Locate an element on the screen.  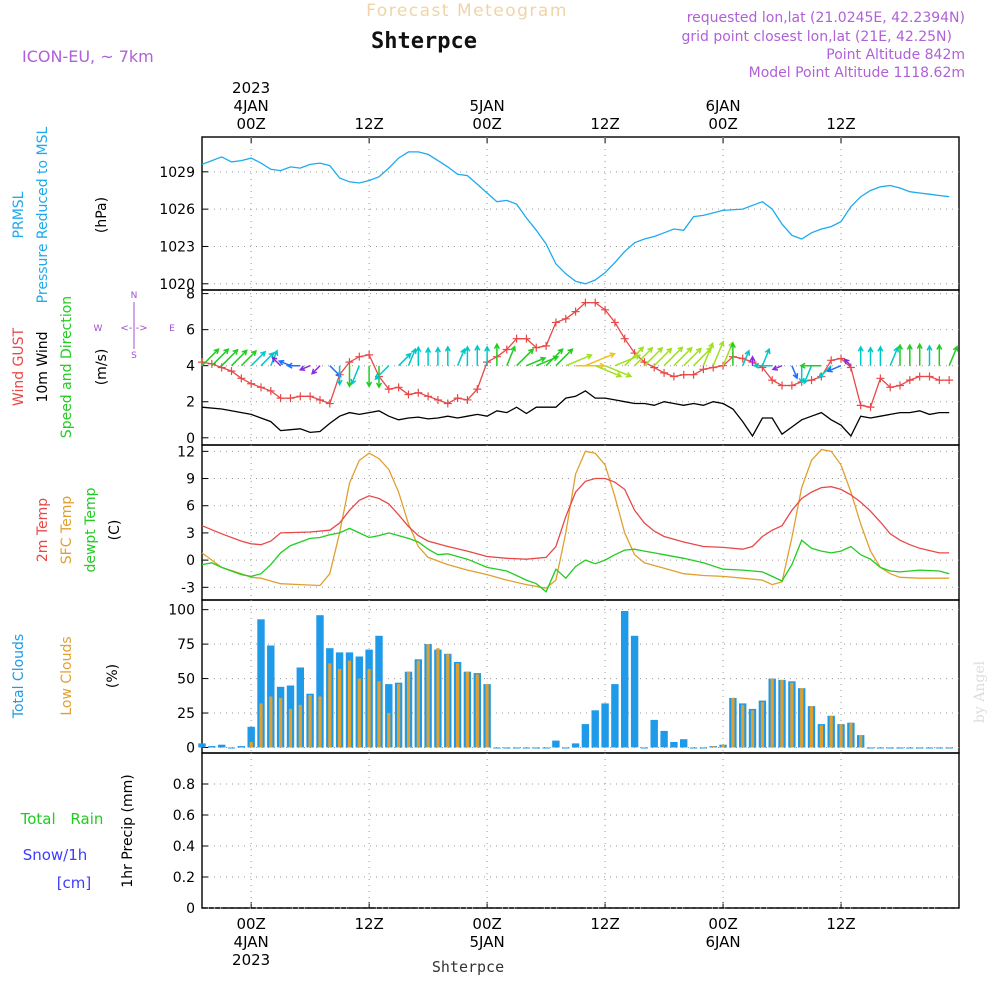
clouds-unit: (%) is located at coordinates (113, 676).